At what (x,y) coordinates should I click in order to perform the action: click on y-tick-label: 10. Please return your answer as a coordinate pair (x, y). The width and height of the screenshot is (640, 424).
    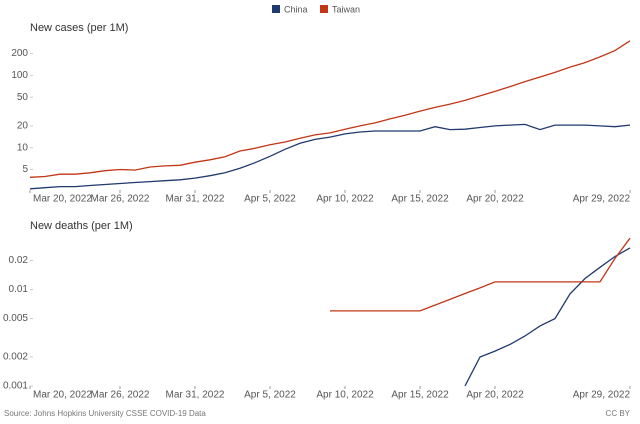
    Looking at the image, I should click on (23, 147).